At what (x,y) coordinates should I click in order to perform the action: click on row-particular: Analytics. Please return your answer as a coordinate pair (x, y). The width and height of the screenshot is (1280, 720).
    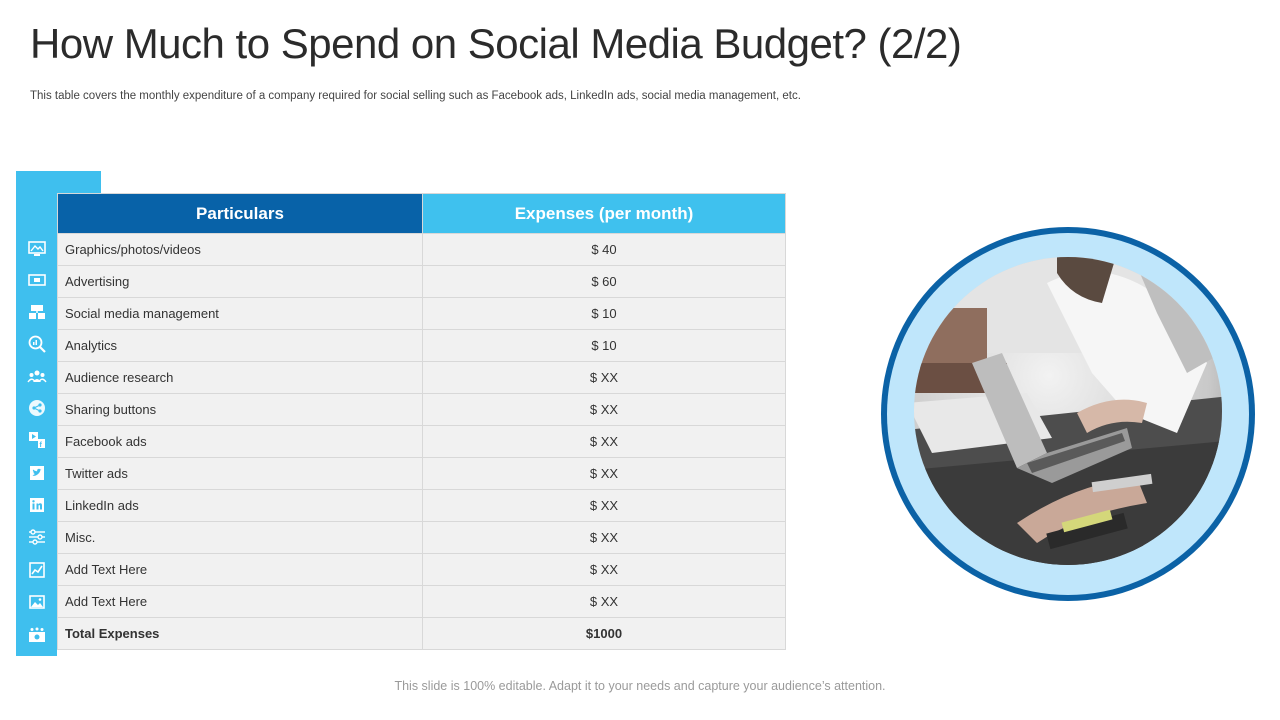
    Looking at the image, I should click on (240, 345).